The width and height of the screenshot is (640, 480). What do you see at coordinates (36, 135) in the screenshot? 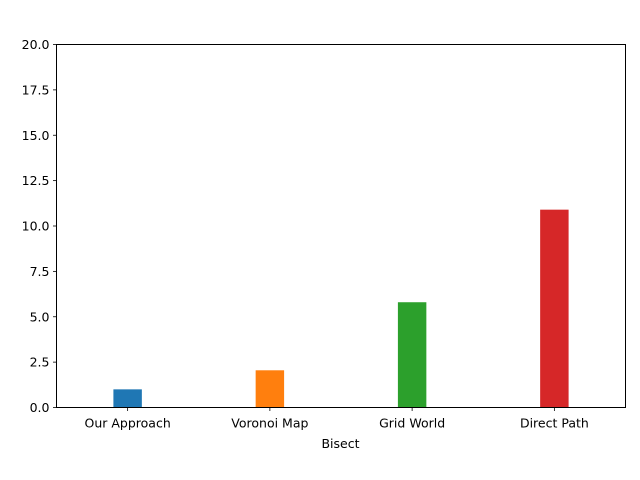
I see `y-tick-label: 15.0` at bounding box center [36, 135].